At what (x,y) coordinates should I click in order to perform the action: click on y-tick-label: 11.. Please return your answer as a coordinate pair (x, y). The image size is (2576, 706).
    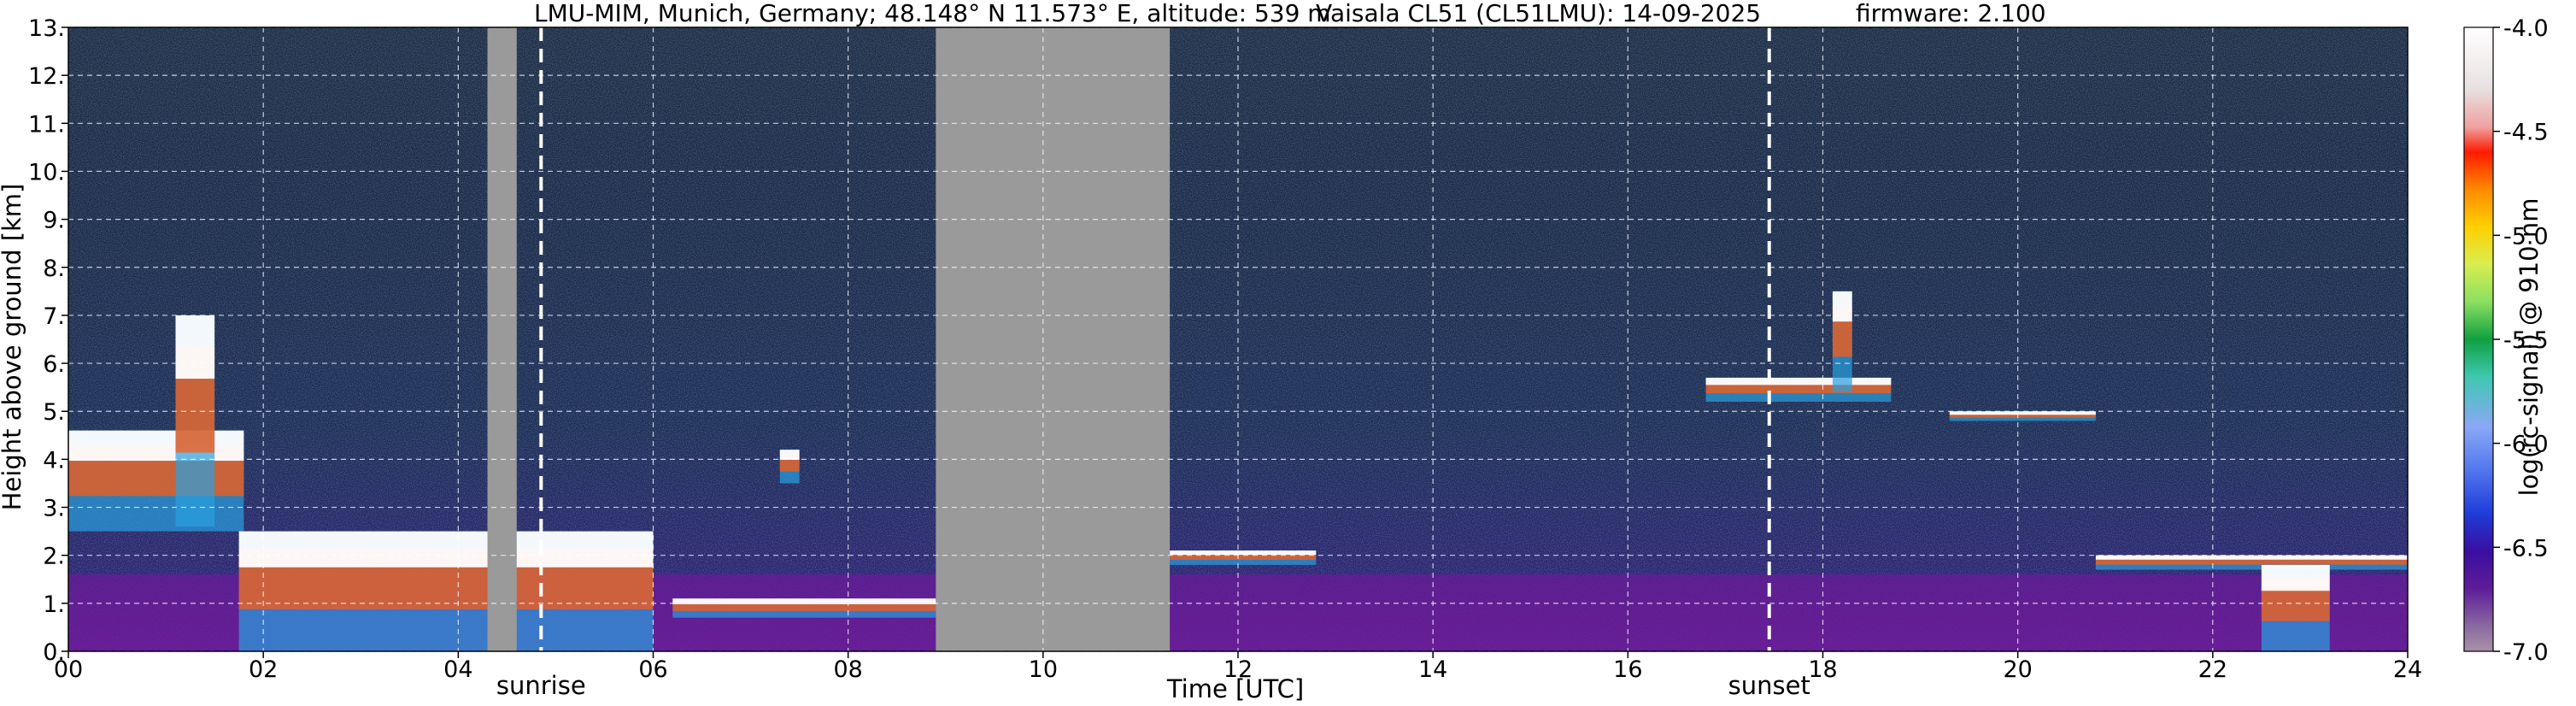
    Looking at the image, I should click on (46, 124).